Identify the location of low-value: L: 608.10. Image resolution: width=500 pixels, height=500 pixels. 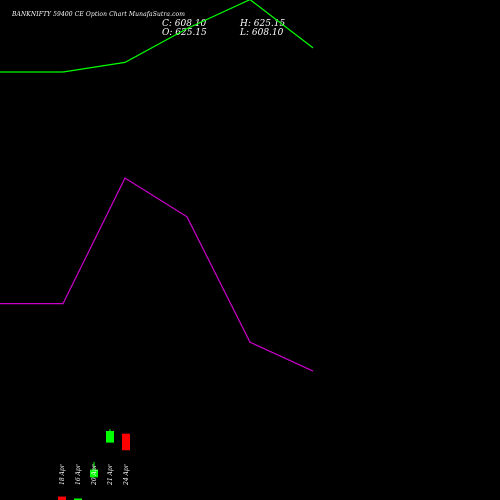
(262, 33).